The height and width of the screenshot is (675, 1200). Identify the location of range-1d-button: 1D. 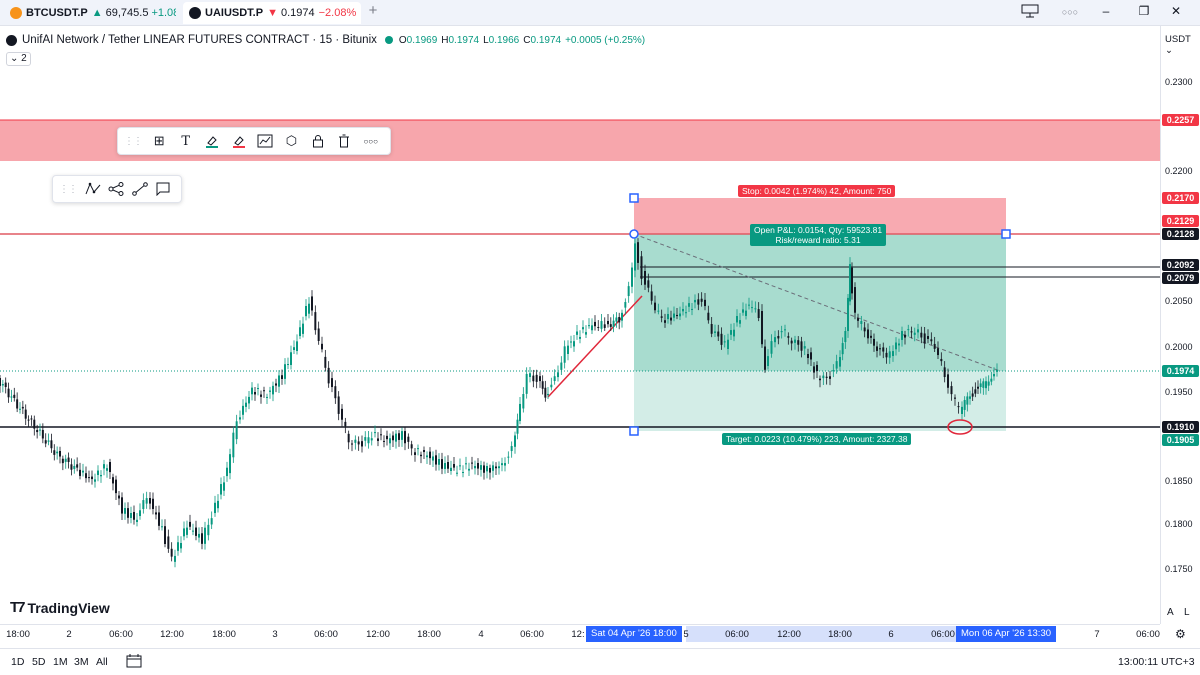
(18, 662).